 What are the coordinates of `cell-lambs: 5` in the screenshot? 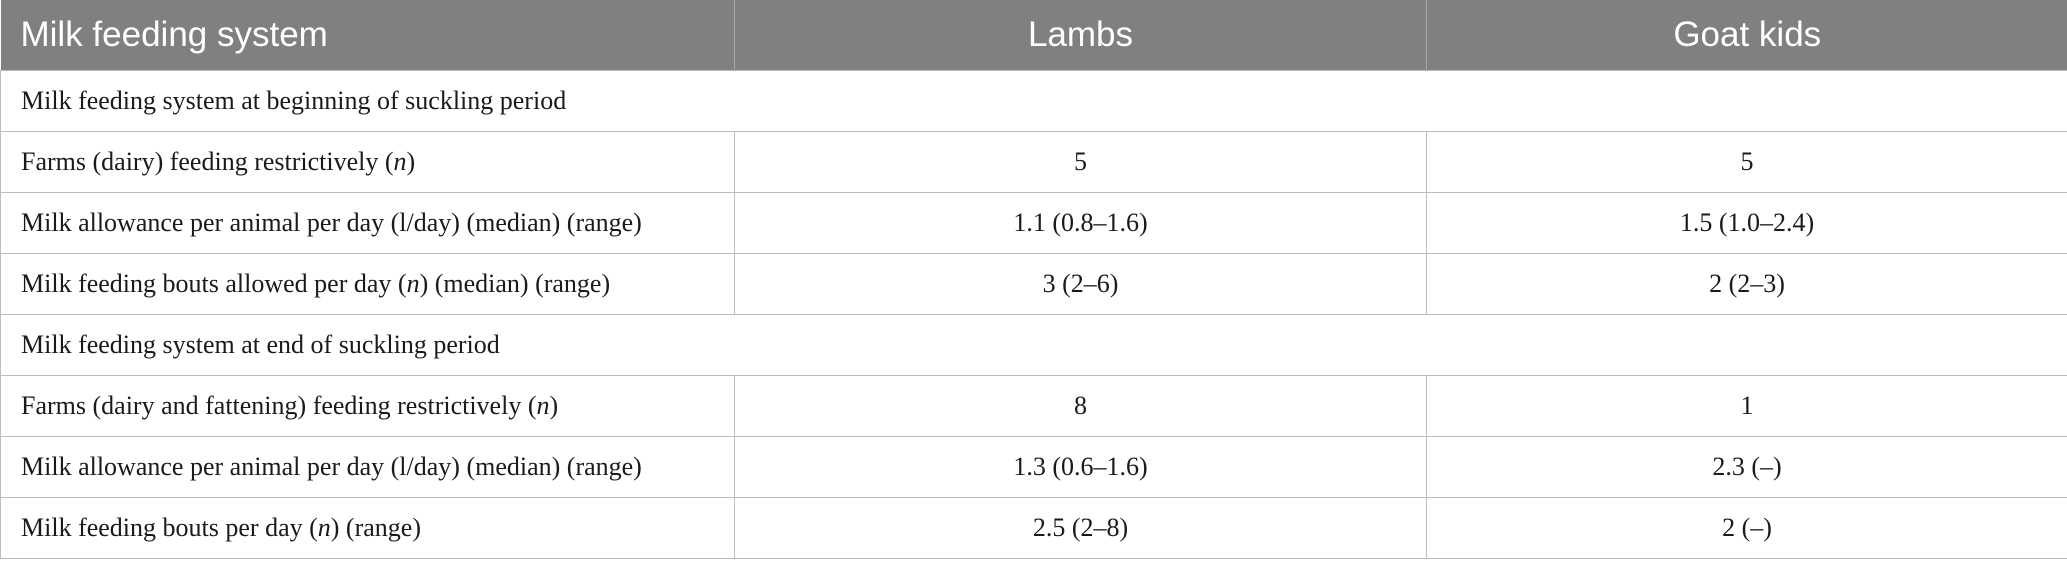 It's located at (1080, 161).